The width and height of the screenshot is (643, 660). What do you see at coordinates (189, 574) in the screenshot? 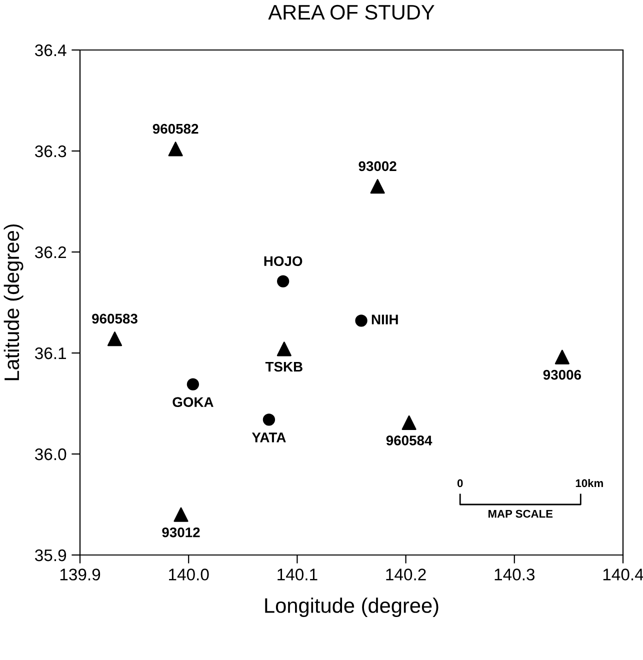
I see `x-tick-label: 140.0` at bounding box center [189, 574].